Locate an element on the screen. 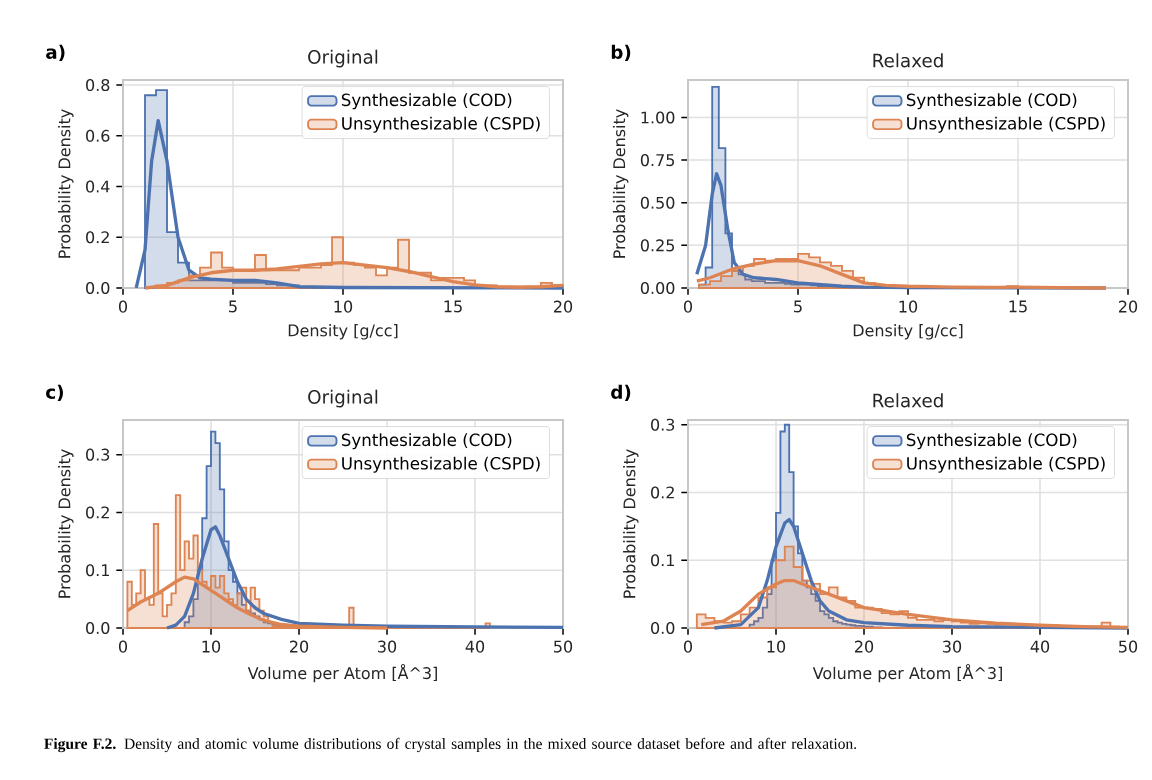 The image size is (1152, 780). y-tick-label: 0.8 is located at coordinates (98, 85).